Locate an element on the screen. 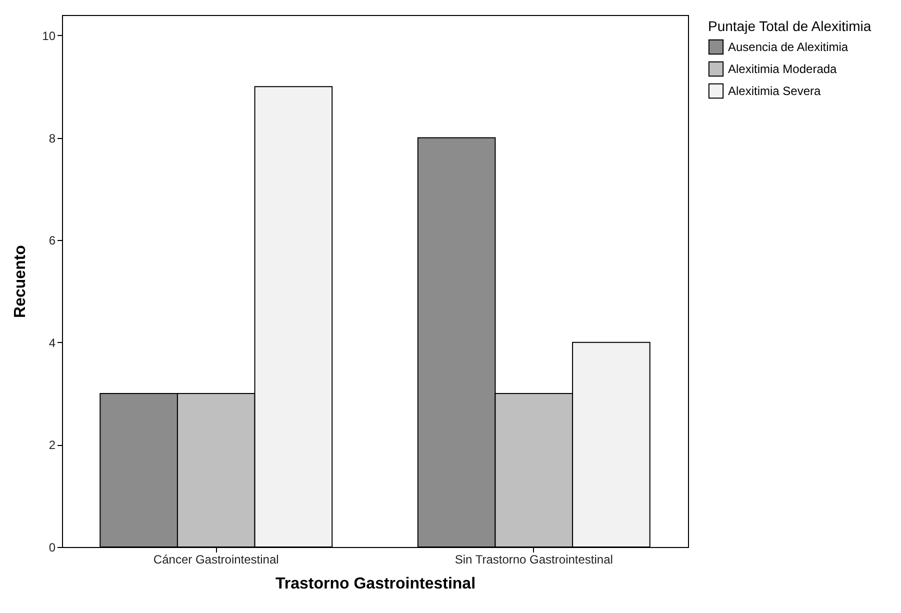 Image resolution: width=901 pixels, height=613 pixels. legend-label: Ausencia de Alexitimia is located at coordinates (788, 47).